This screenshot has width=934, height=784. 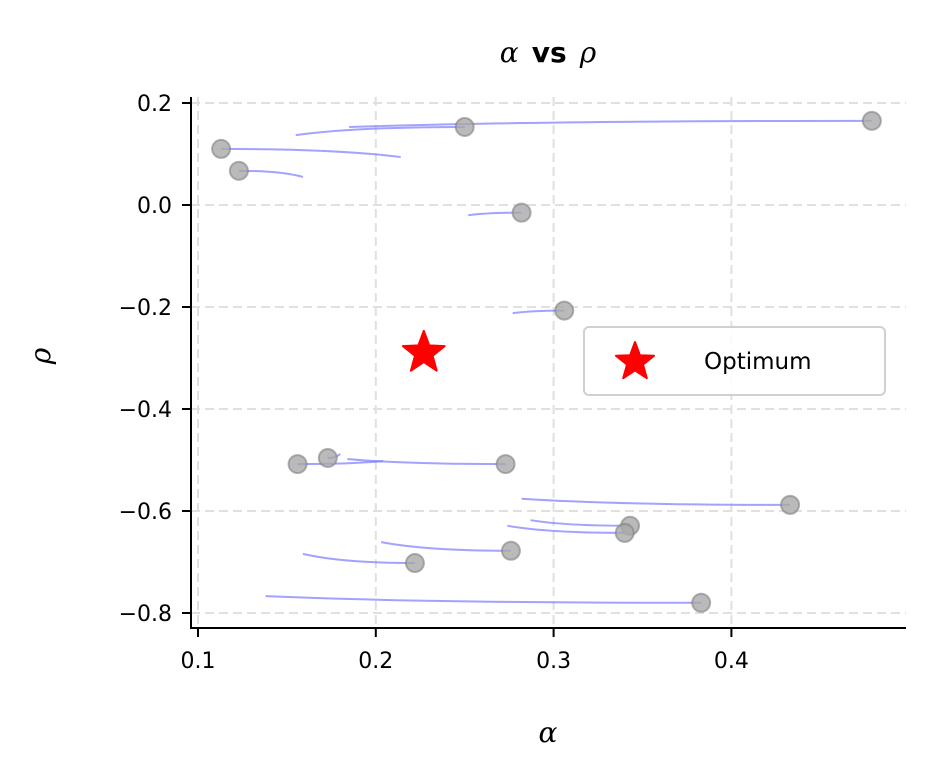 What do you see at coordinates (40, 356) in the screenshot?
I see `y-axis-label: ρ` at bounding box center [40, 356].